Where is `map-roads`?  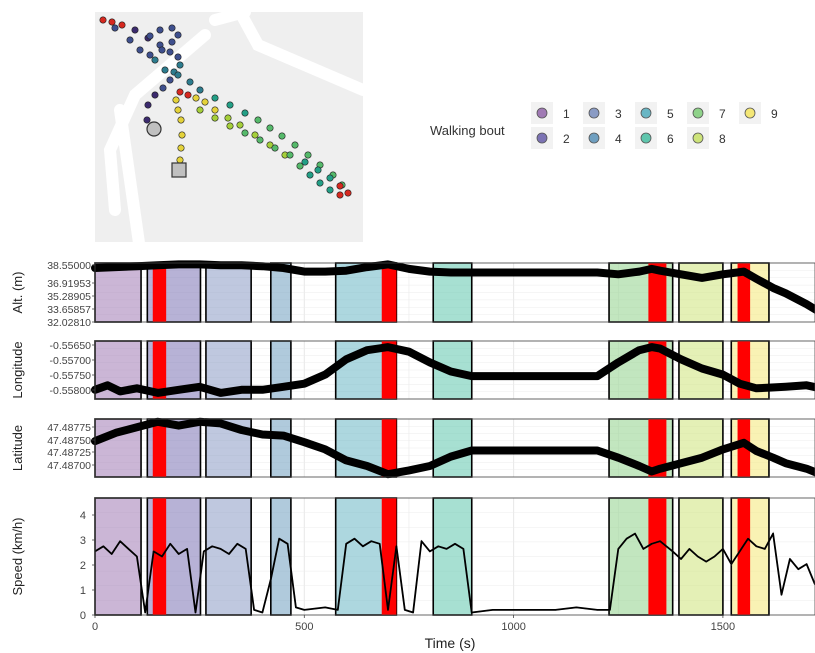
map-roads is located at coordinates (236, 131).